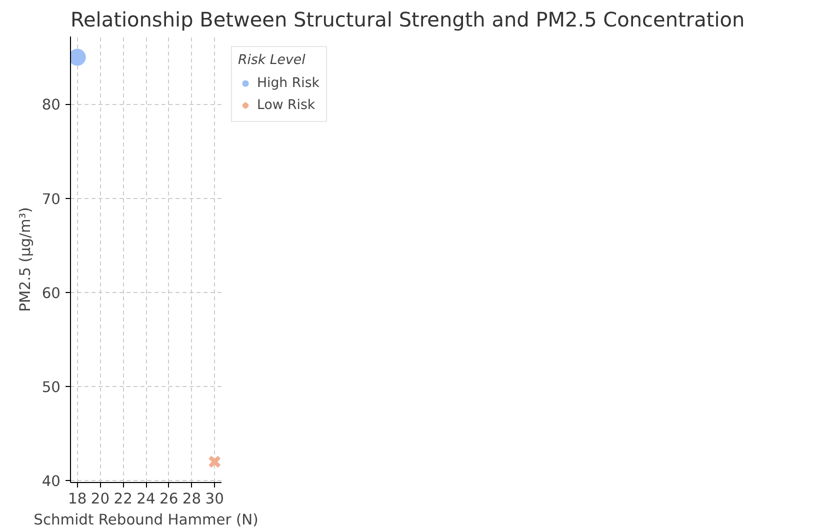 This screenshot has height=531, width=823. Describe the element at coordinates (51, 105) in the screenshot. I see `y-tick-label: 80` at that location.